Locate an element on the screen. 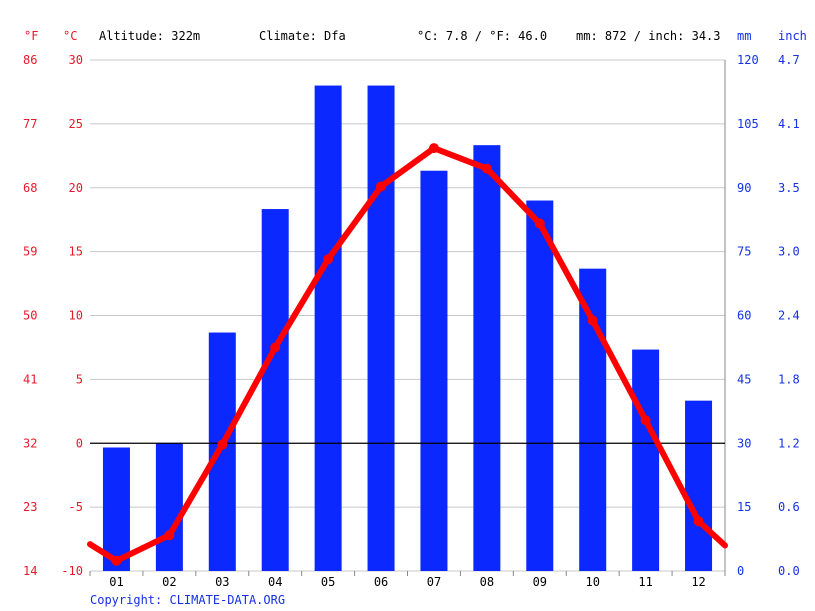 The height and width of the screenshot is (611, 815). y-tick-celsius: 0 is located at coordinates (79, 443).